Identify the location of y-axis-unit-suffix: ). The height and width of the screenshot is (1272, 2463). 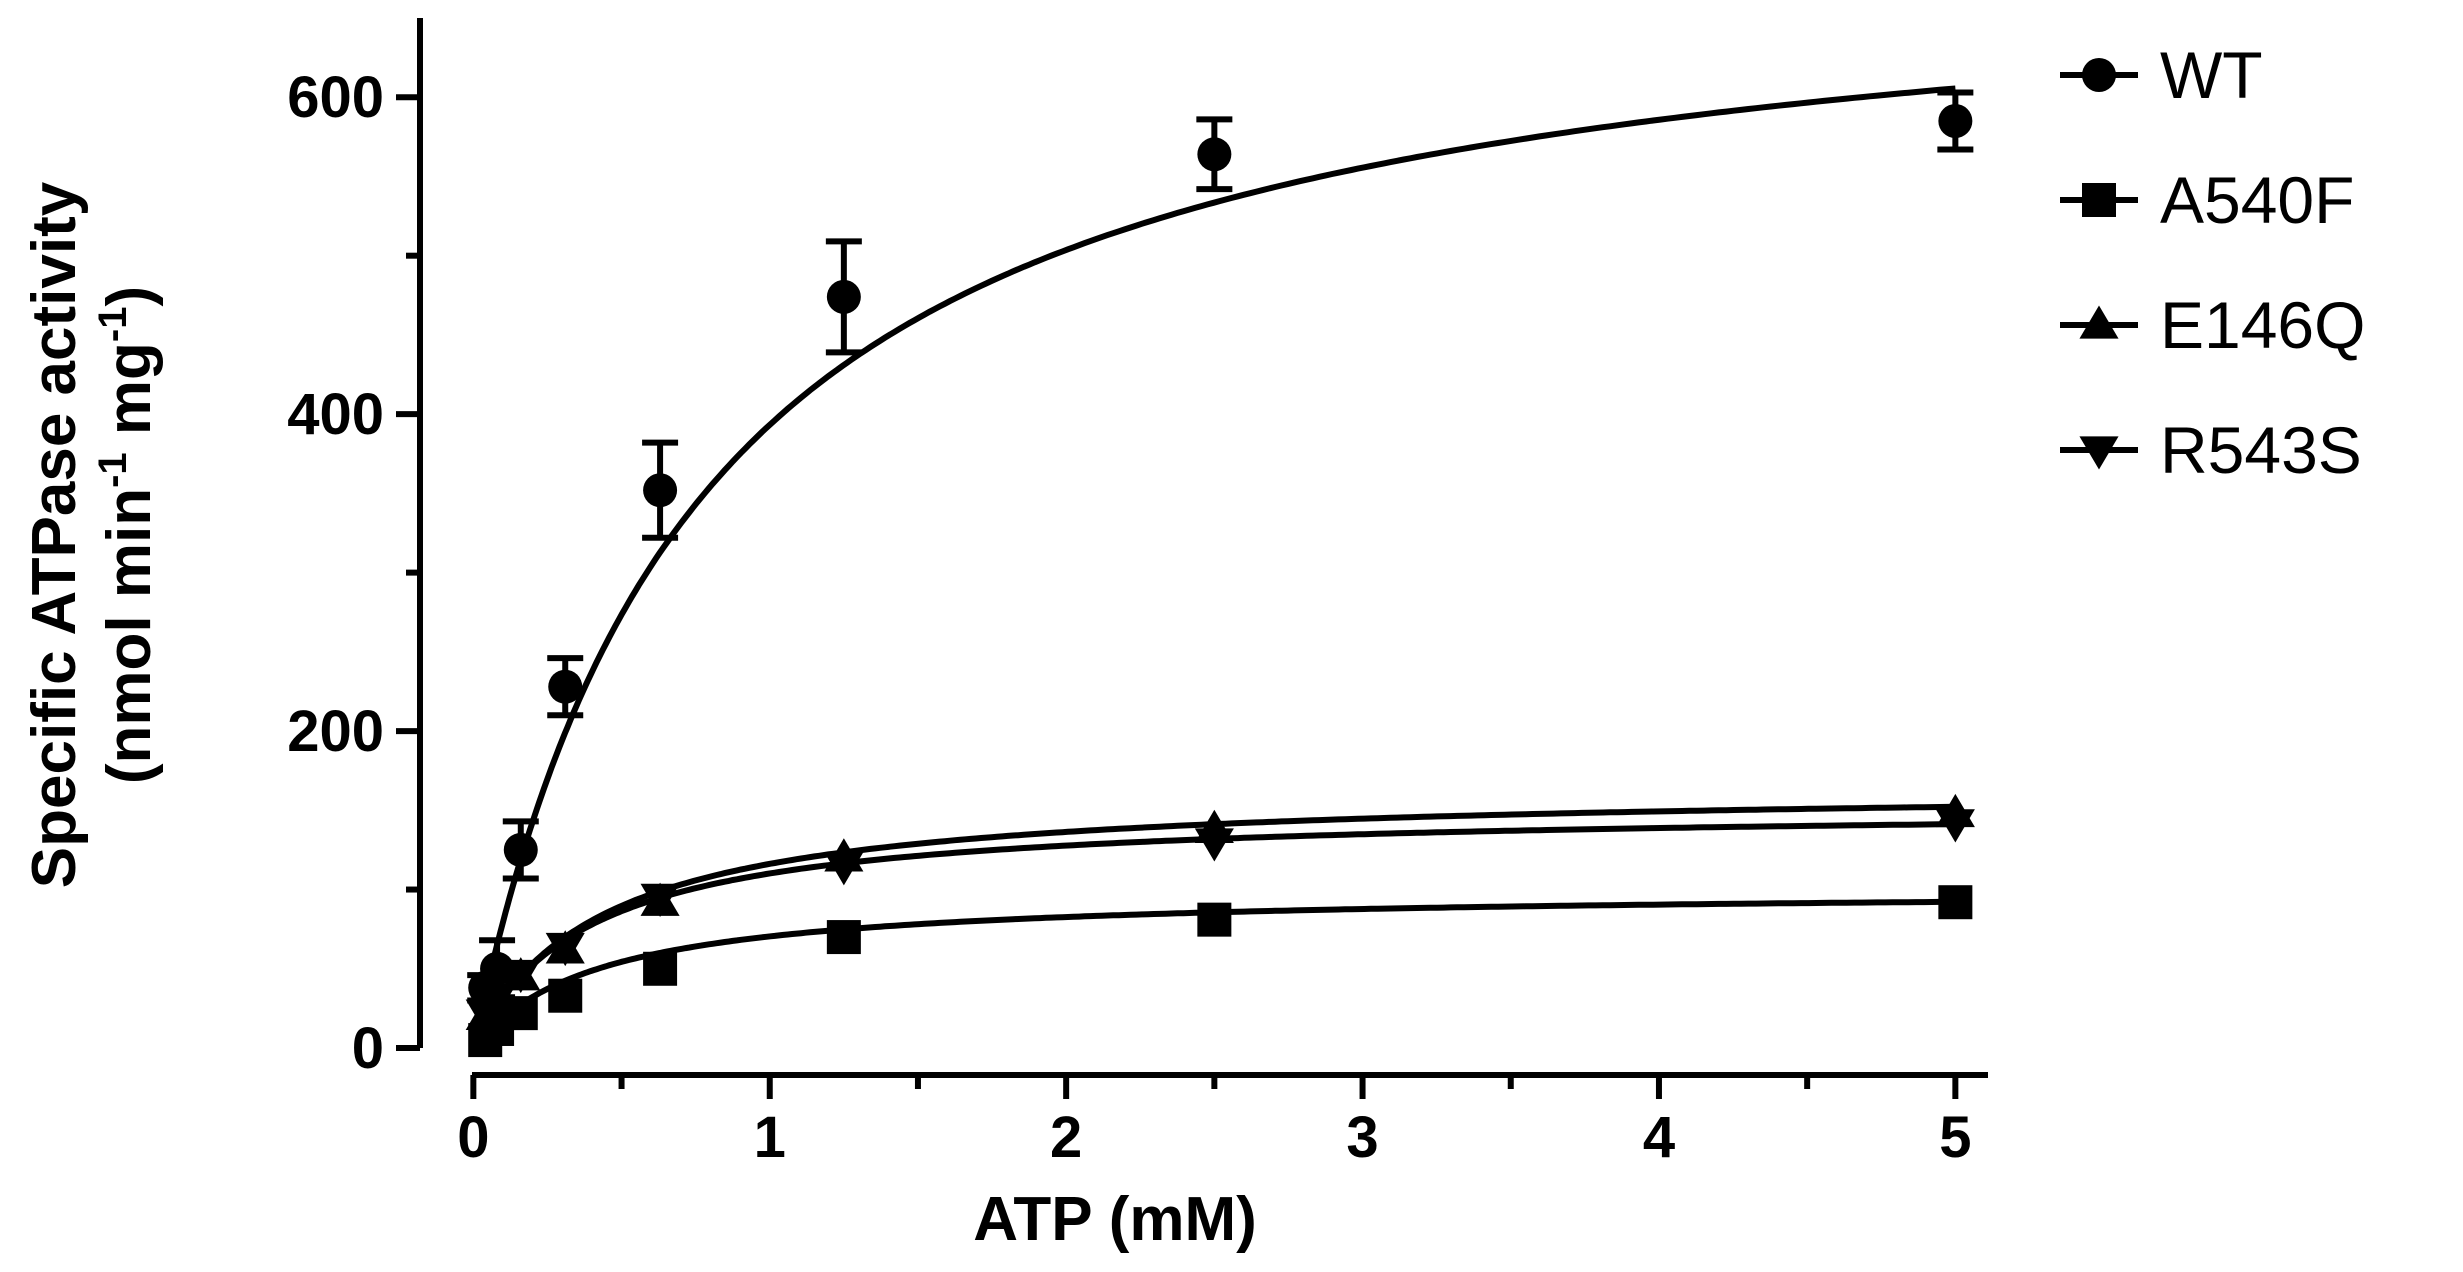
(129, 296).